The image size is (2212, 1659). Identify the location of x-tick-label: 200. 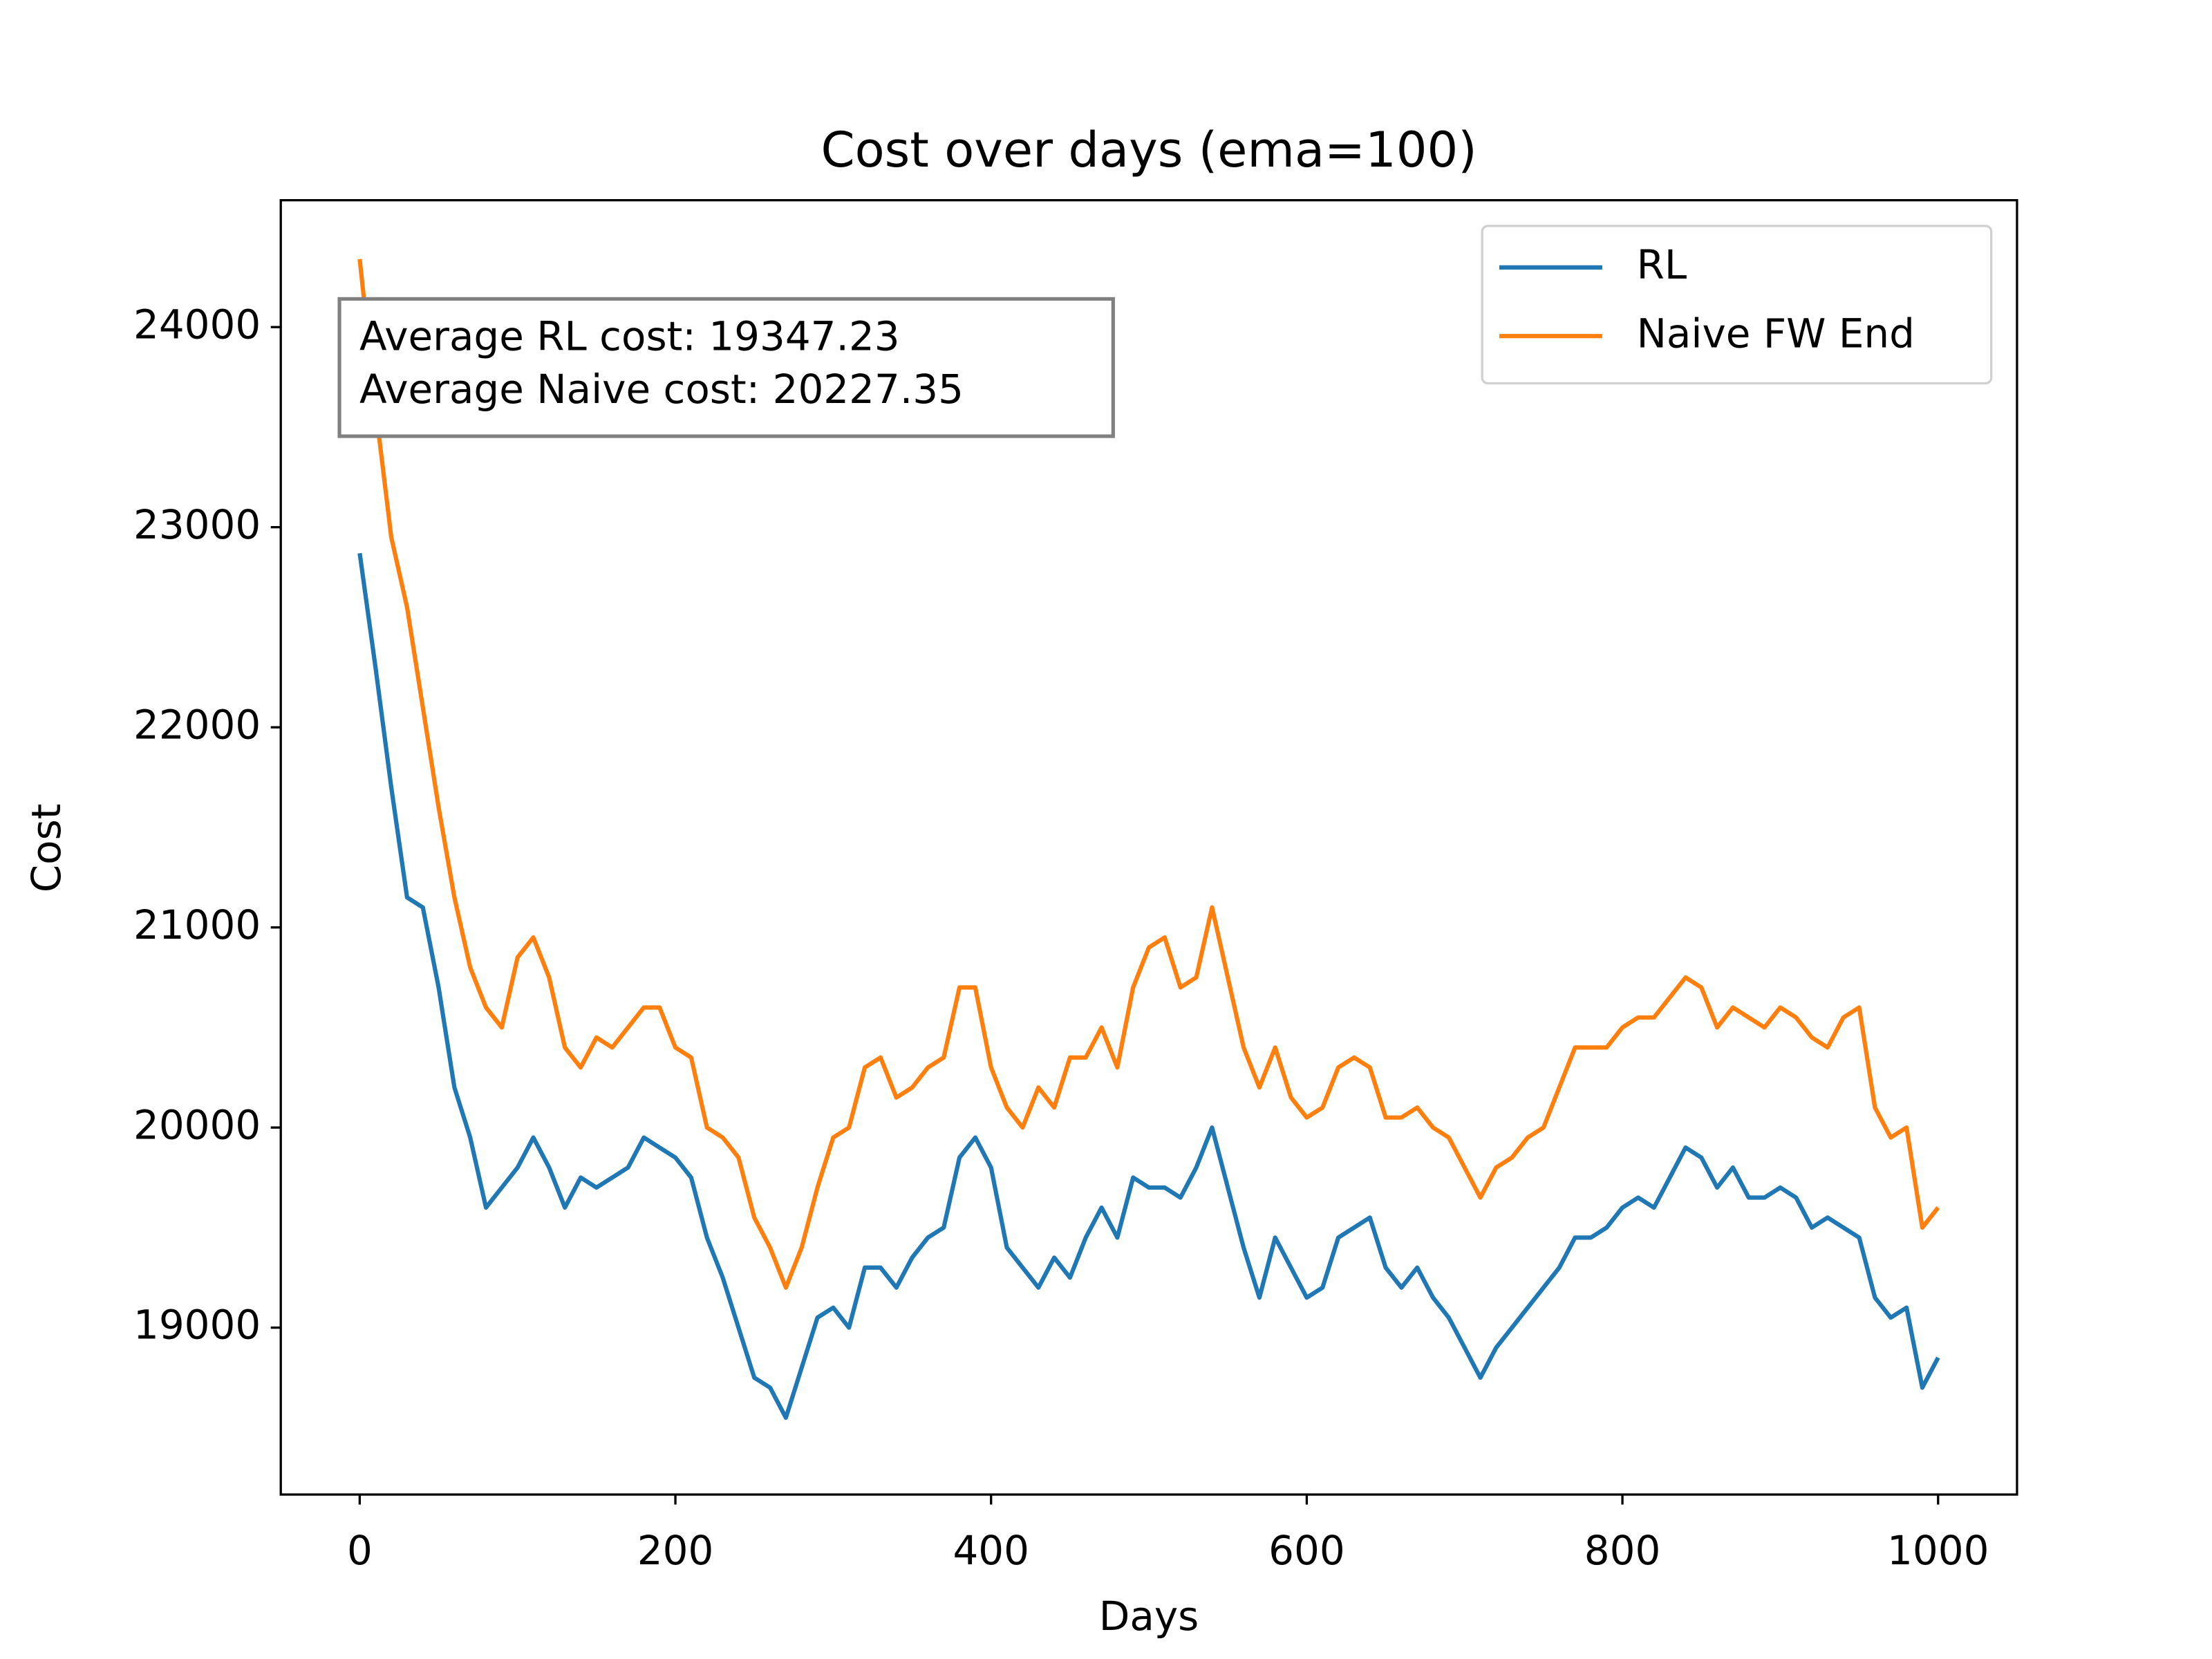
(675, 1550).